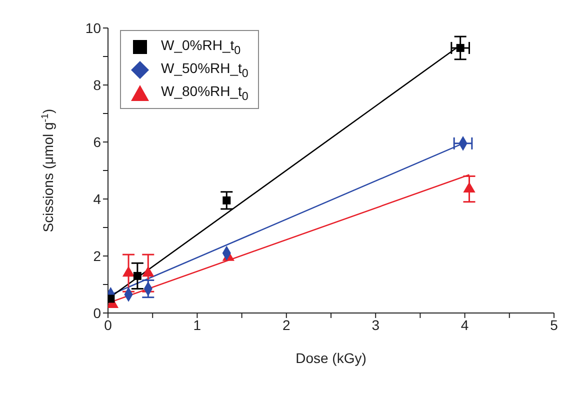  I want to click on legend-label: W_50%RH_t$_{0}$, so click(204, 70).